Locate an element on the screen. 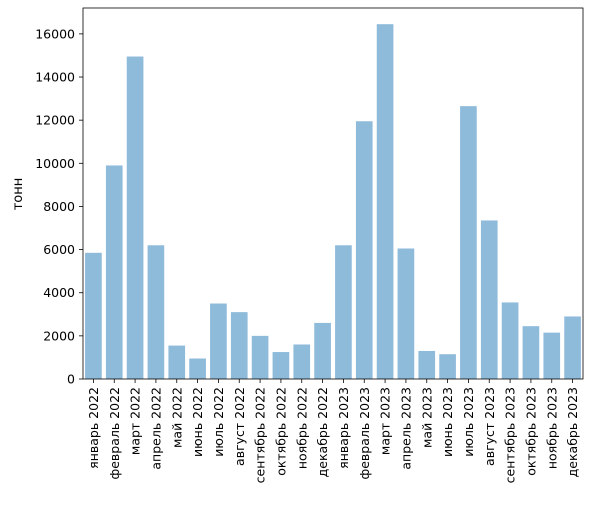 This screenshot has width=589, height=506. y-tick-label: 2000 is located at coordinates (59, 335).